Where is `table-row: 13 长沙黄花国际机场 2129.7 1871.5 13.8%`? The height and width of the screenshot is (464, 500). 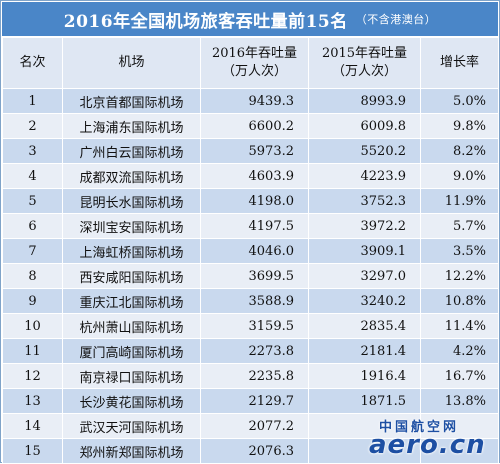 table-row: 13 长沙黄花国际机场 2129.7 1871.5 13.8% is located at coordinates (250, 401).